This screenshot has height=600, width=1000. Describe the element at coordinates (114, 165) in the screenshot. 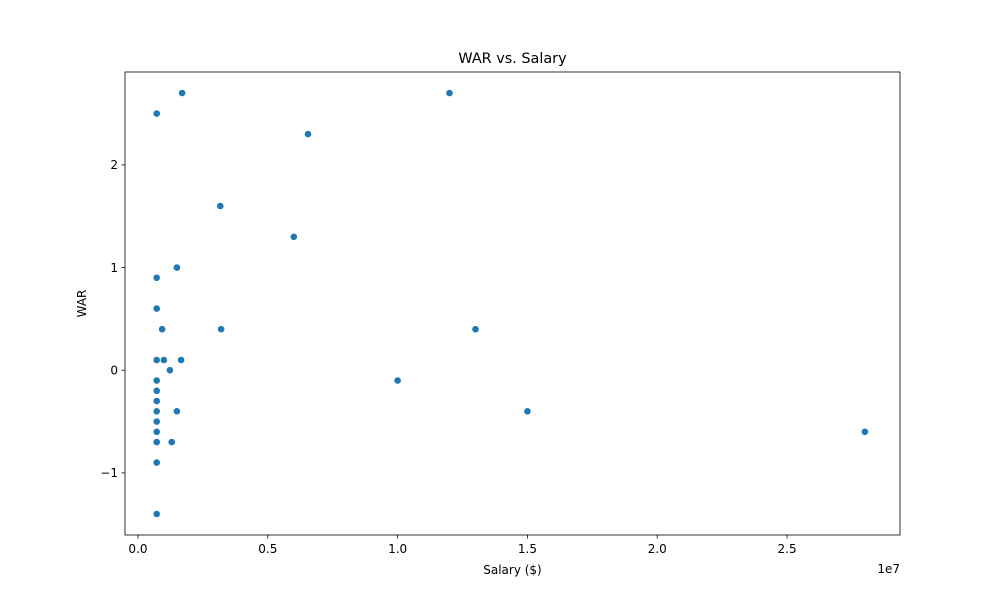

I see `y-tick-label: 2` at that location.